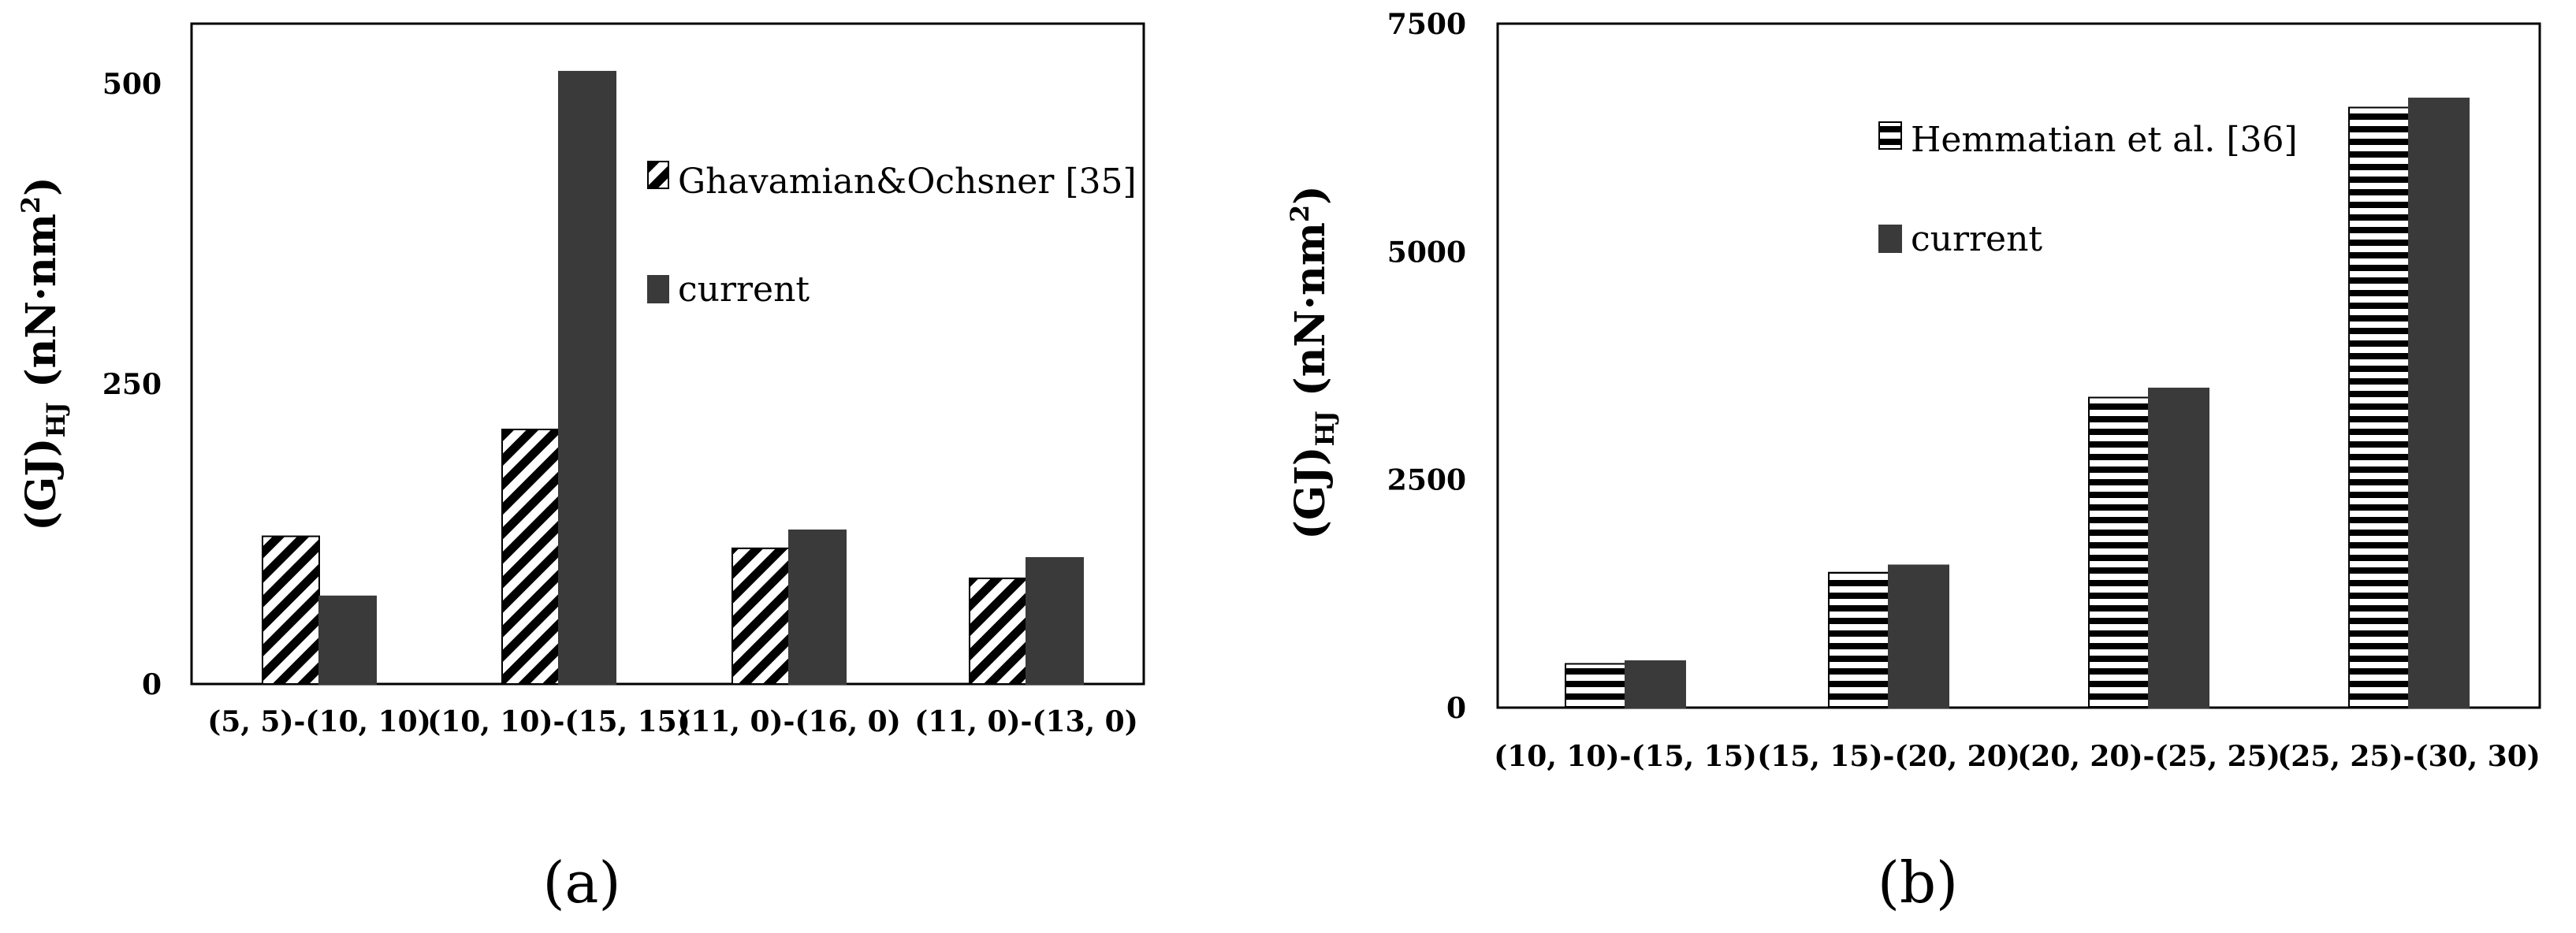 The height and width of the screenshot is (933, 2576). I want to click on x-tick-label: (11, 0)-(13, 0), so click(1026, 721).